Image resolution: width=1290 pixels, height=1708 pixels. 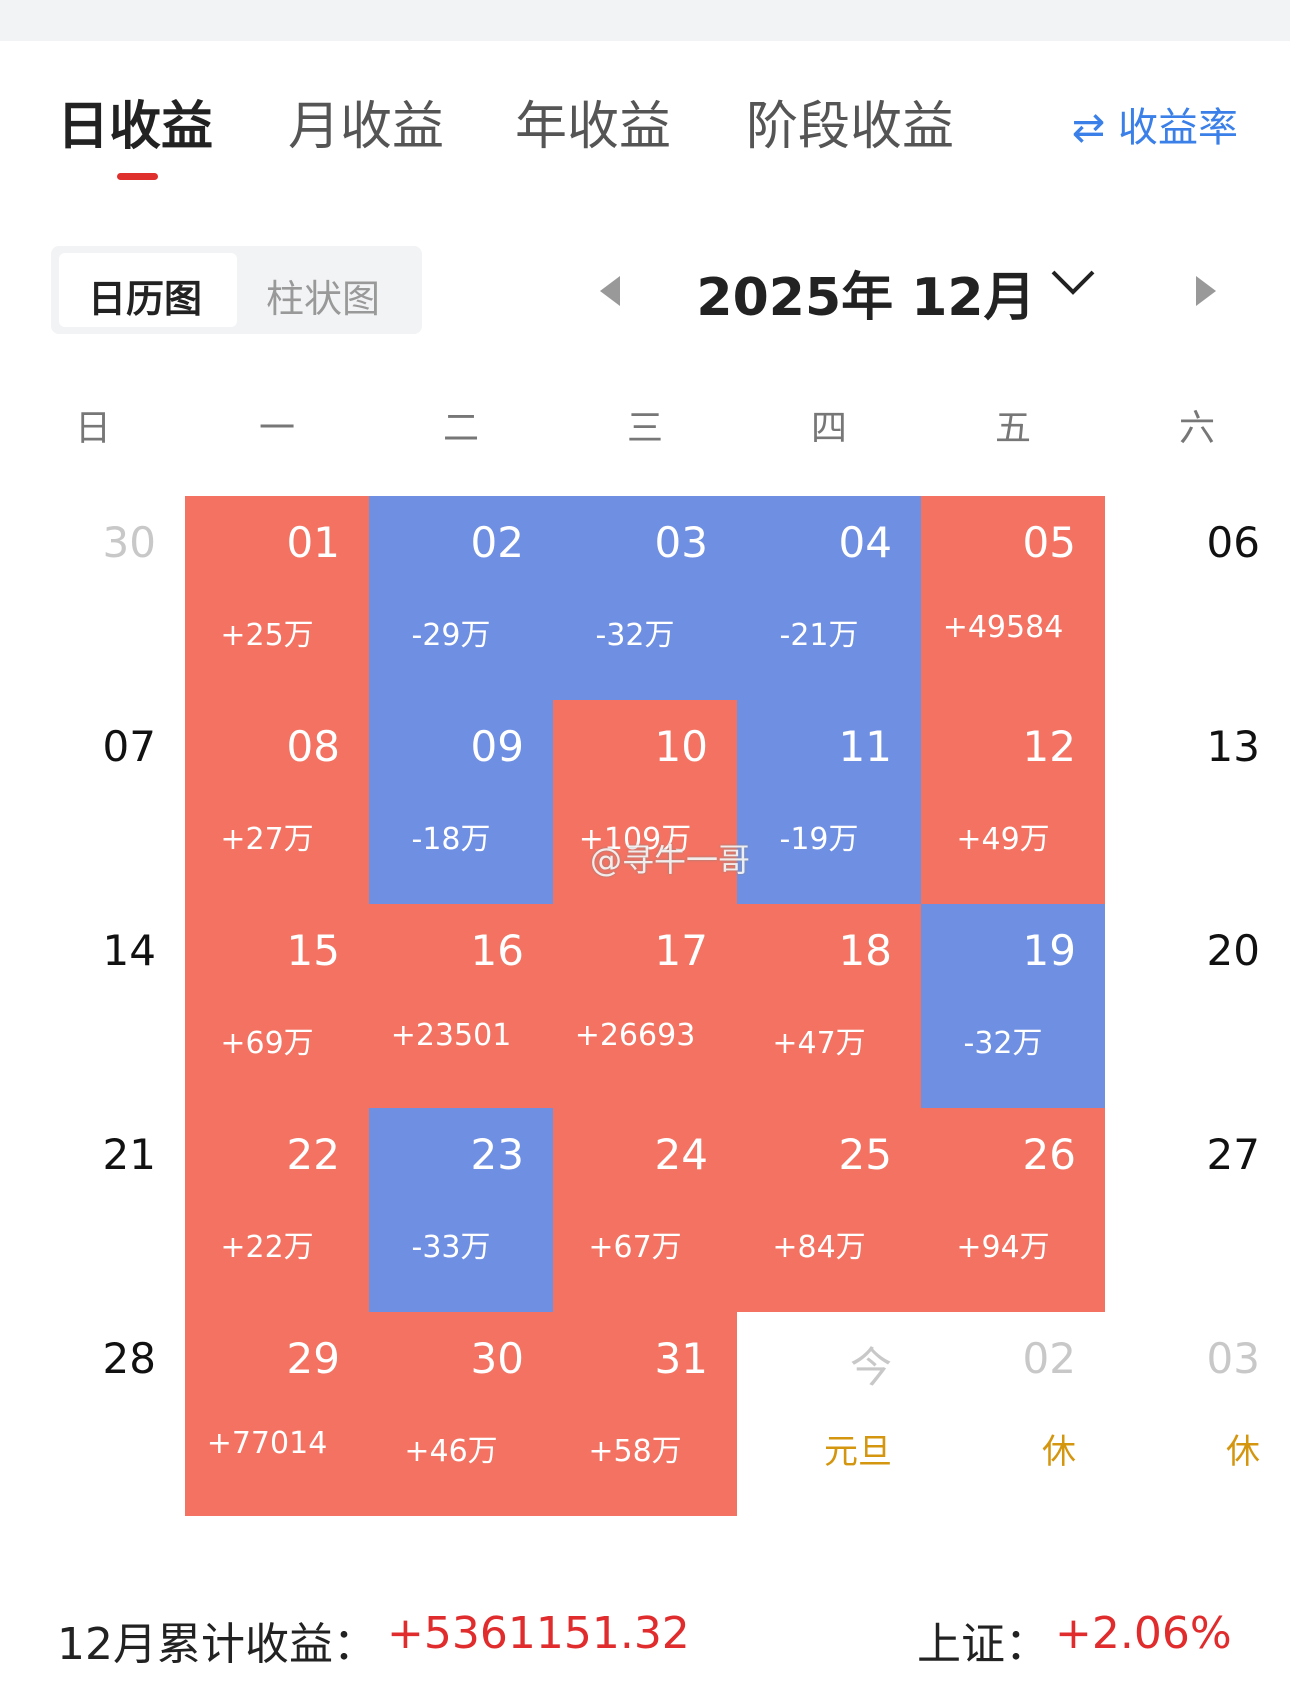 I want to click on day-profit: +58万, so click(x=635, y=1451).